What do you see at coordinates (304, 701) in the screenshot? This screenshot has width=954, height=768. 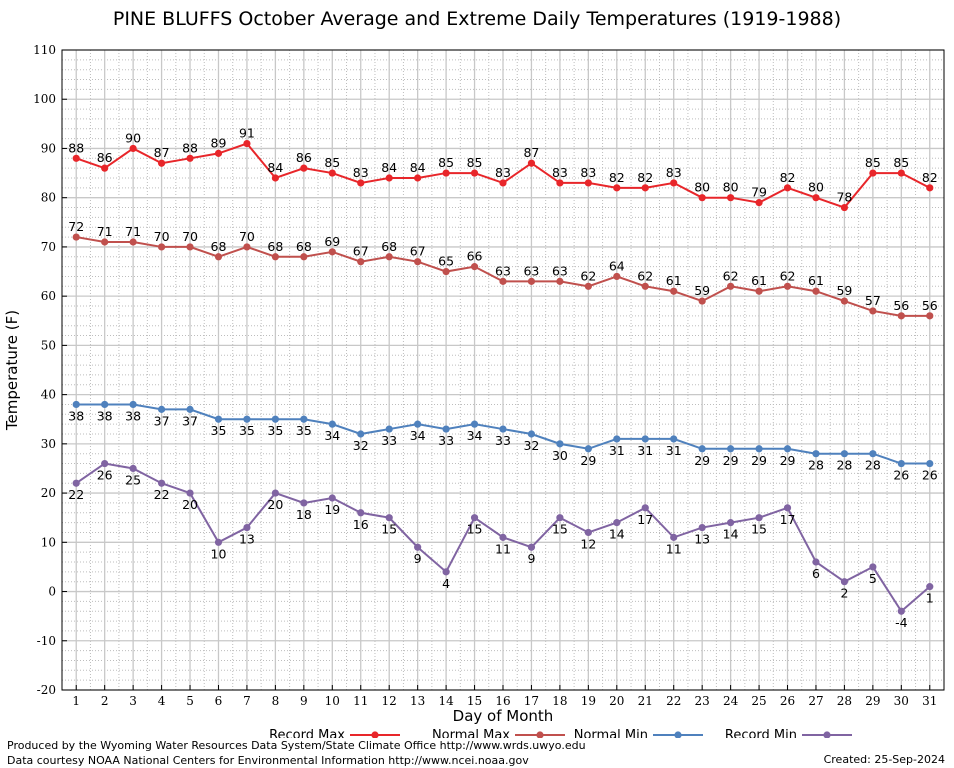 I see `x-tick-label: 9` at bounding box center [304, 701].